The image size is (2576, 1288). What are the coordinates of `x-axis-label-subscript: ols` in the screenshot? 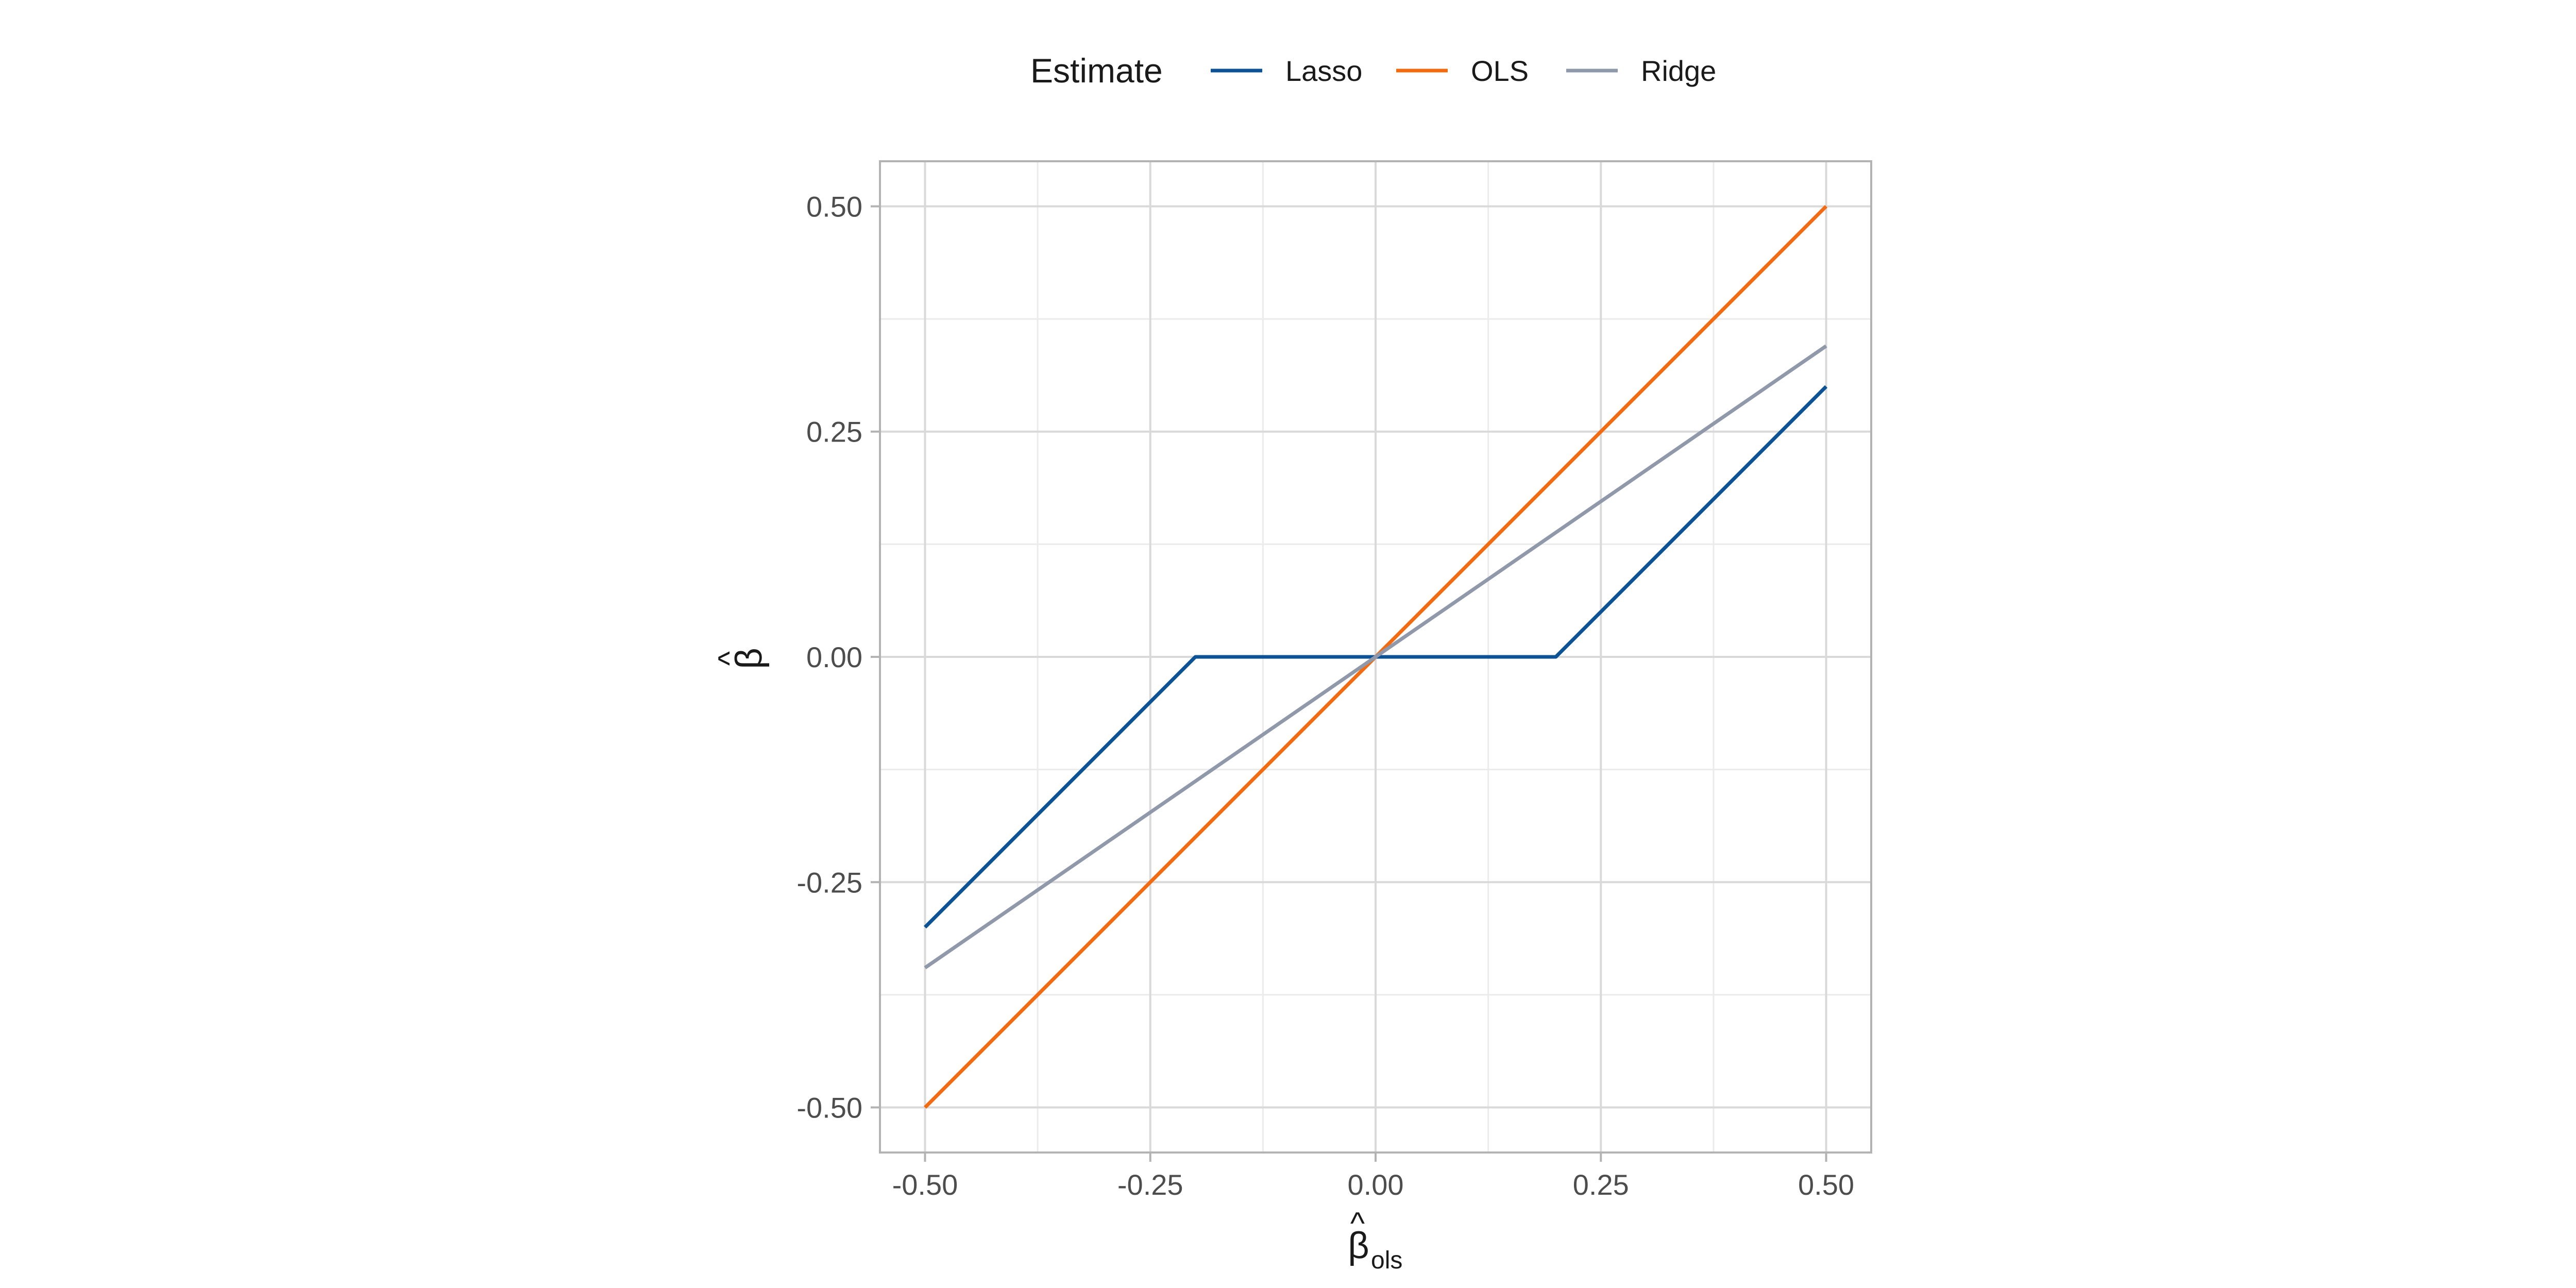 It's located at (1386, 1261).